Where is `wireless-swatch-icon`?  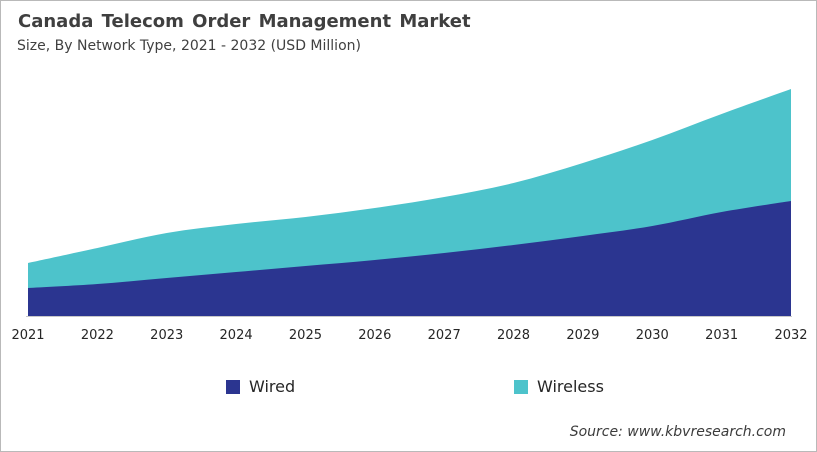 wireless-swatch-icon is located at coordinates (521, 387).